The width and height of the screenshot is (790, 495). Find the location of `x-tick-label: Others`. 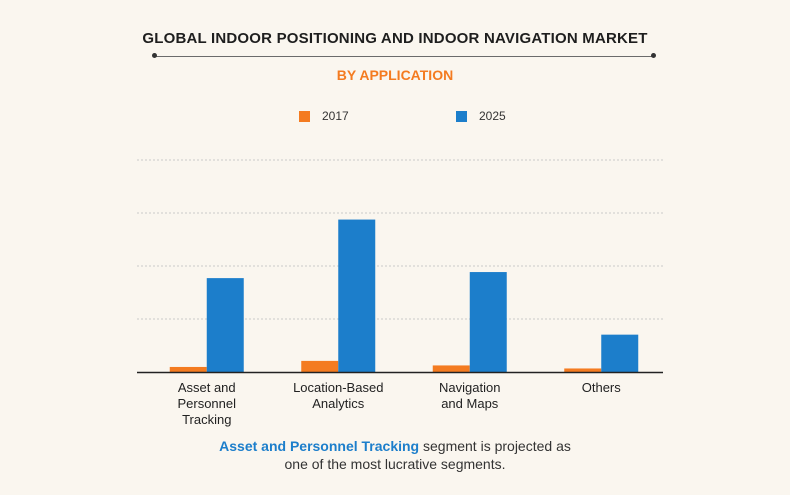

x-tick-label: Others is located at coordinates (601, 387).